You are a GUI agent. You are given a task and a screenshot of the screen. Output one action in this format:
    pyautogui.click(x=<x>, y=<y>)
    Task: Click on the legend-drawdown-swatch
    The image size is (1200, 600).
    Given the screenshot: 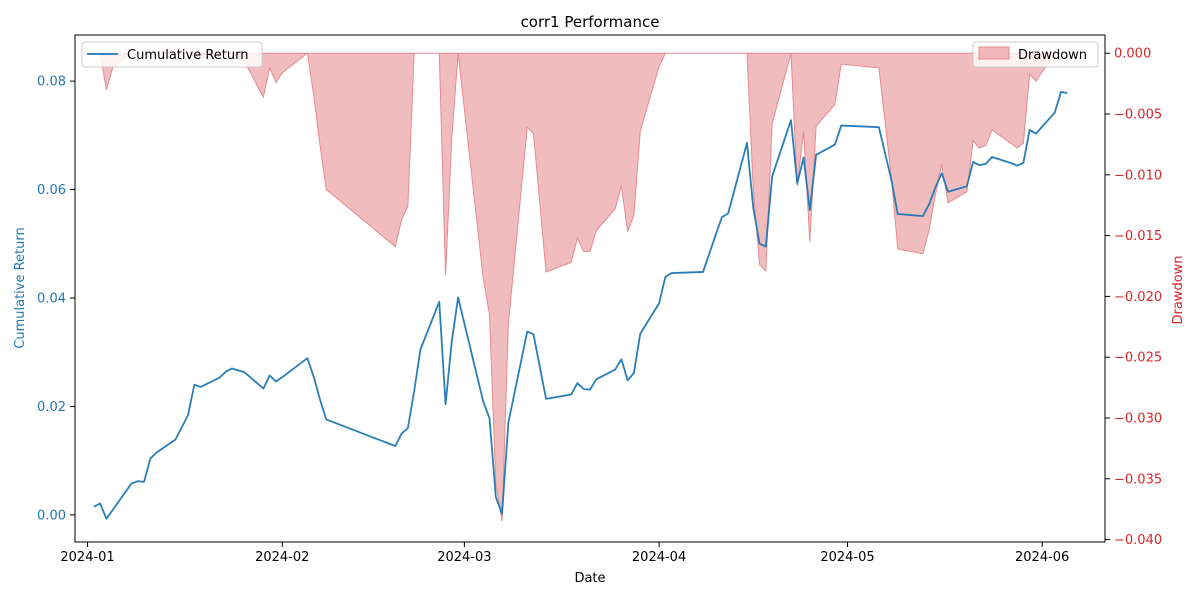 What is the action you would take?
    pyautogui.click(x=994, y=53)
    